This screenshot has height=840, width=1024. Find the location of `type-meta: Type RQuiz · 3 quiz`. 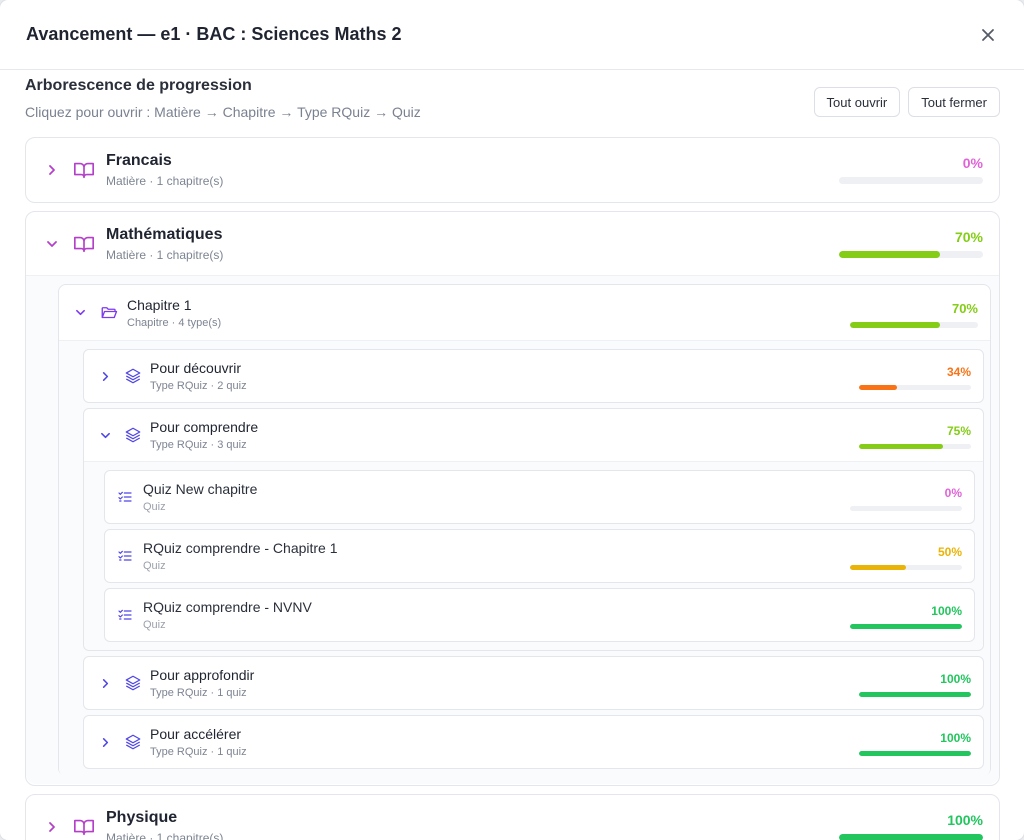

type-meta: Type RQuiz · 3 quiz is located at coordinates (198, 445).